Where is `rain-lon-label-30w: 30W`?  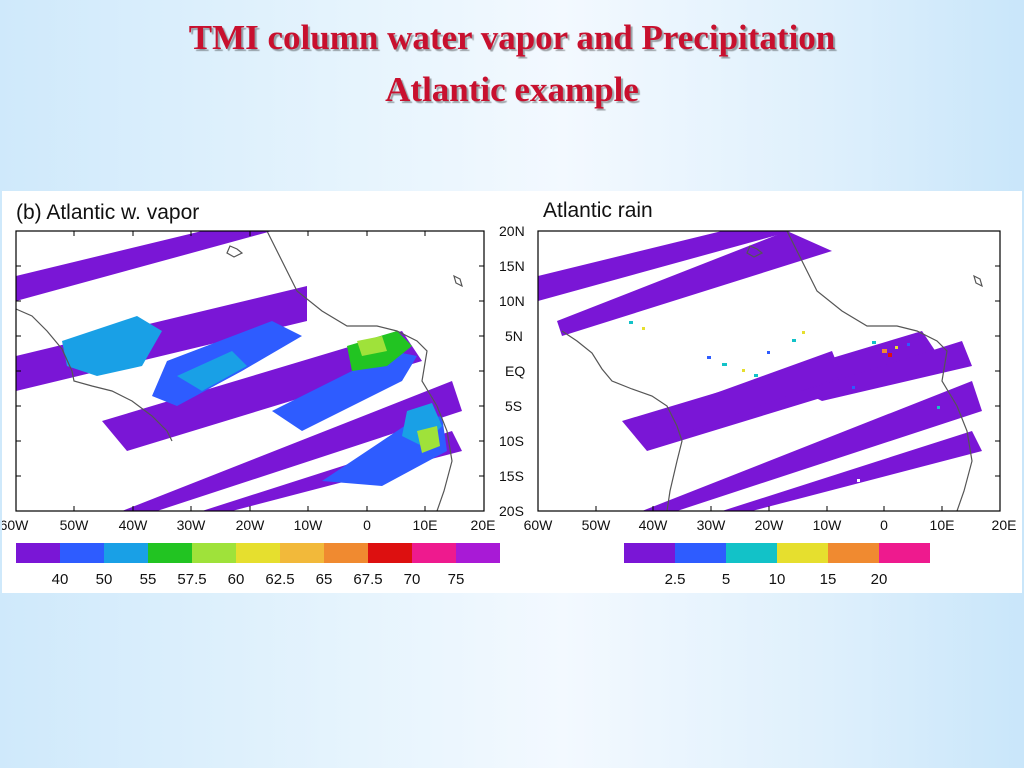 rain-lon-label-30w: 30W is located at coordinates (712, 525).